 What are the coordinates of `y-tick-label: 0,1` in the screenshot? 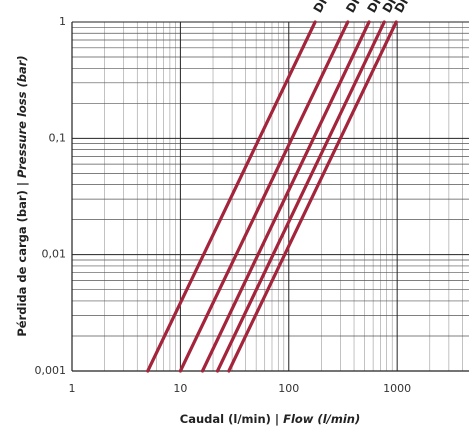 It's located at (58, 137).